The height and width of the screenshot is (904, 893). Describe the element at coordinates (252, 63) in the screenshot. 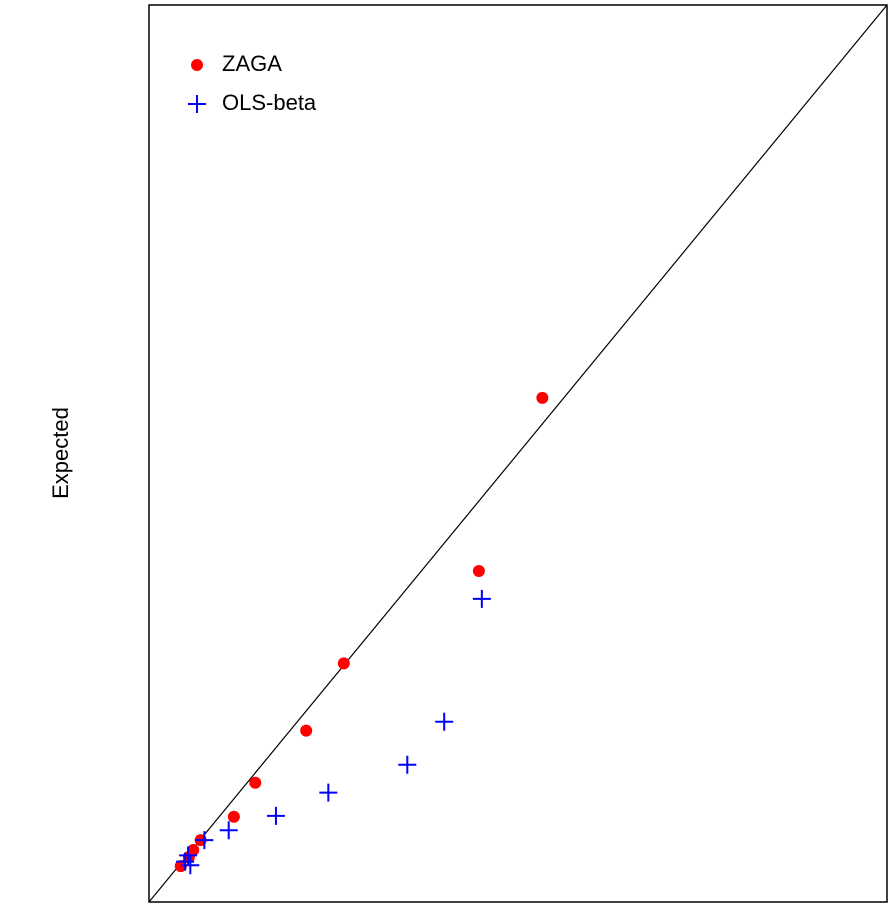

I see `legend-label: ZAGA` at that location.